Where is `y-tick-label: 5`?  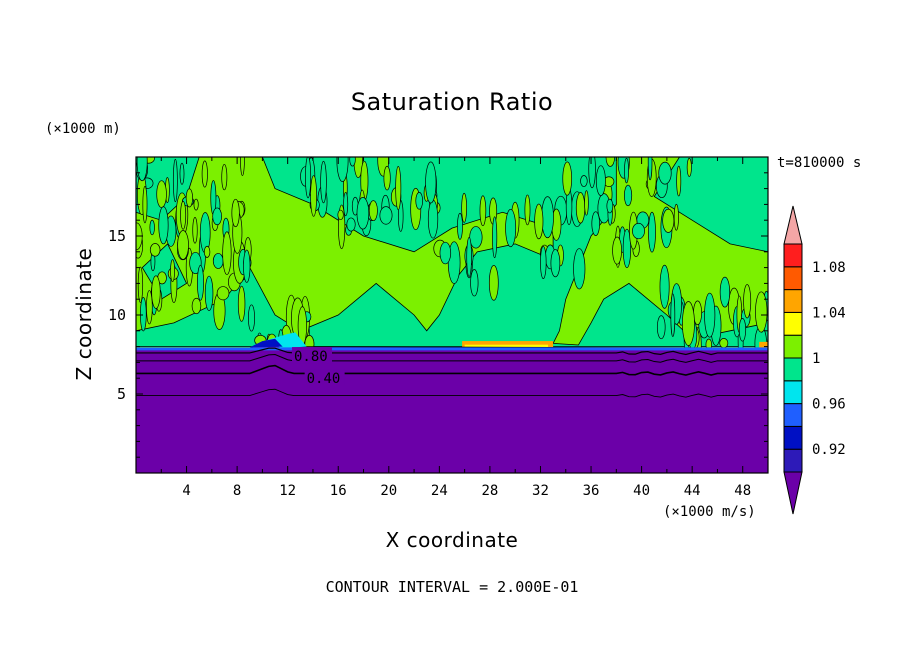
y-tick-label: 5 is located at coordinates (121, 394).